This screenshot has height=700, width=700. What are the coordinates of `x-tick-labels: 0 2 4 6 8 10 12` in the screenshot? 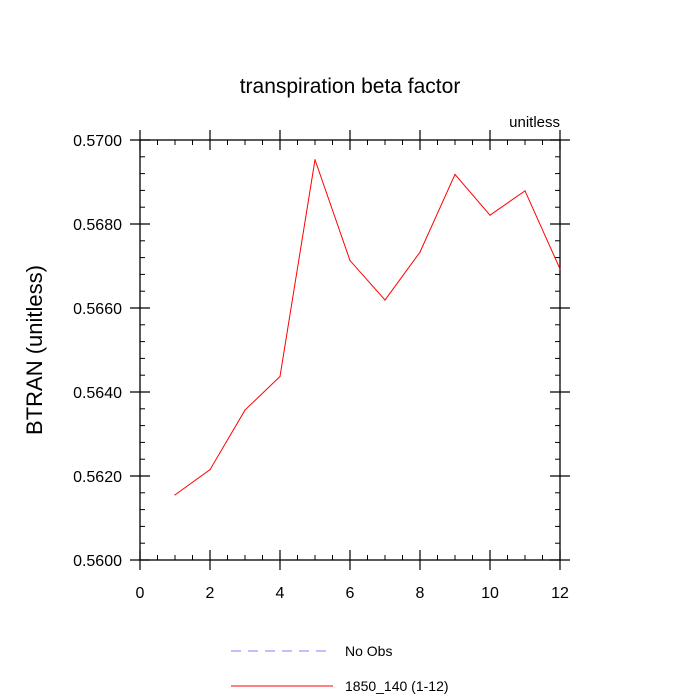 It's located at (352, 593).